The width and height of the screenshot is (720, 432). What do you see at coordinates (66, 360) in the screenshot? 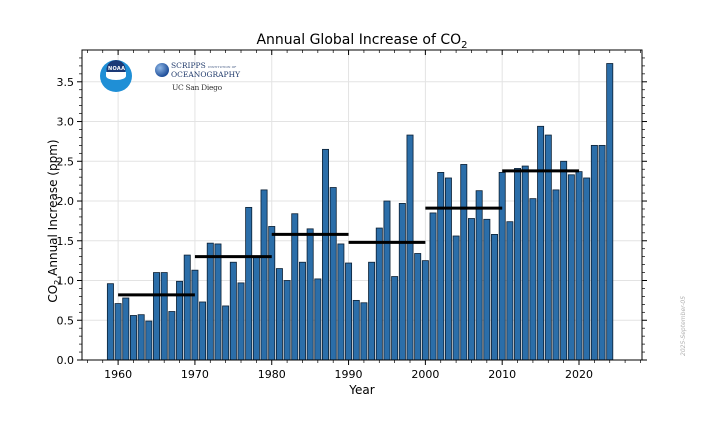
I see `y-tick-label: 0.0` at bounding box center [66, 360].